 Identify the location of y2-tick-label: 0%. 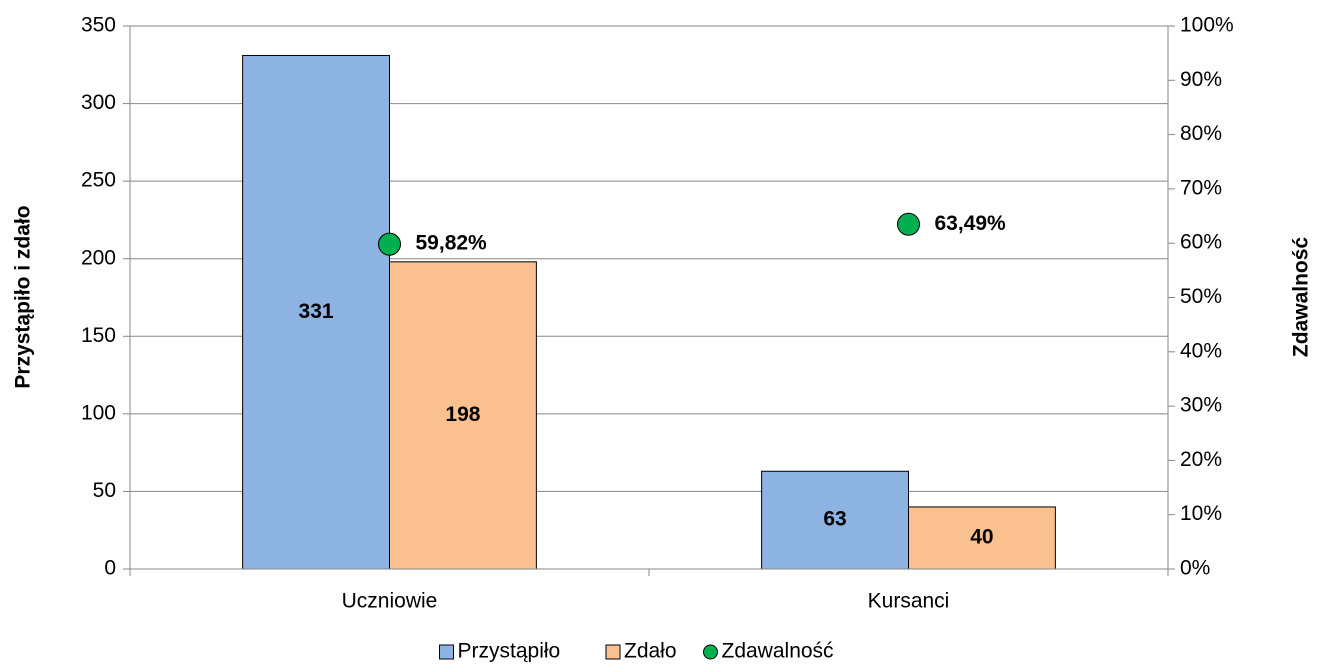
(1195, 568).